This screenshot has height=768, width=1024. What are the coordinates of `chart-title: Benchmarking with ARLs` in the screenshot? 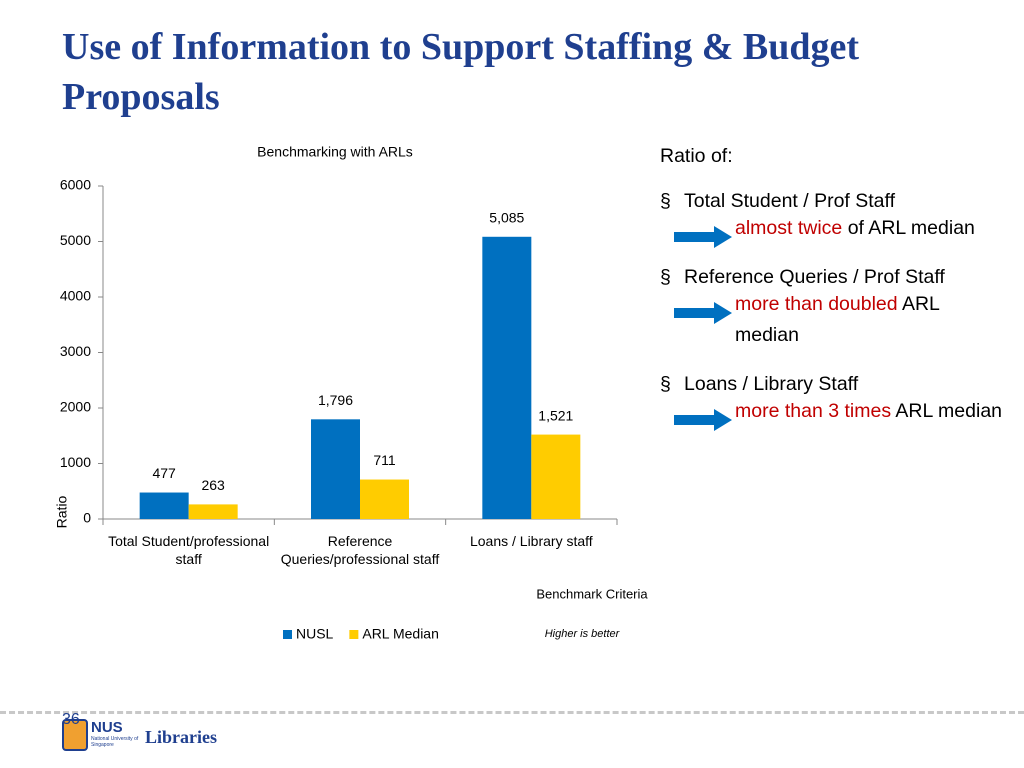 It's located at (335, 152).